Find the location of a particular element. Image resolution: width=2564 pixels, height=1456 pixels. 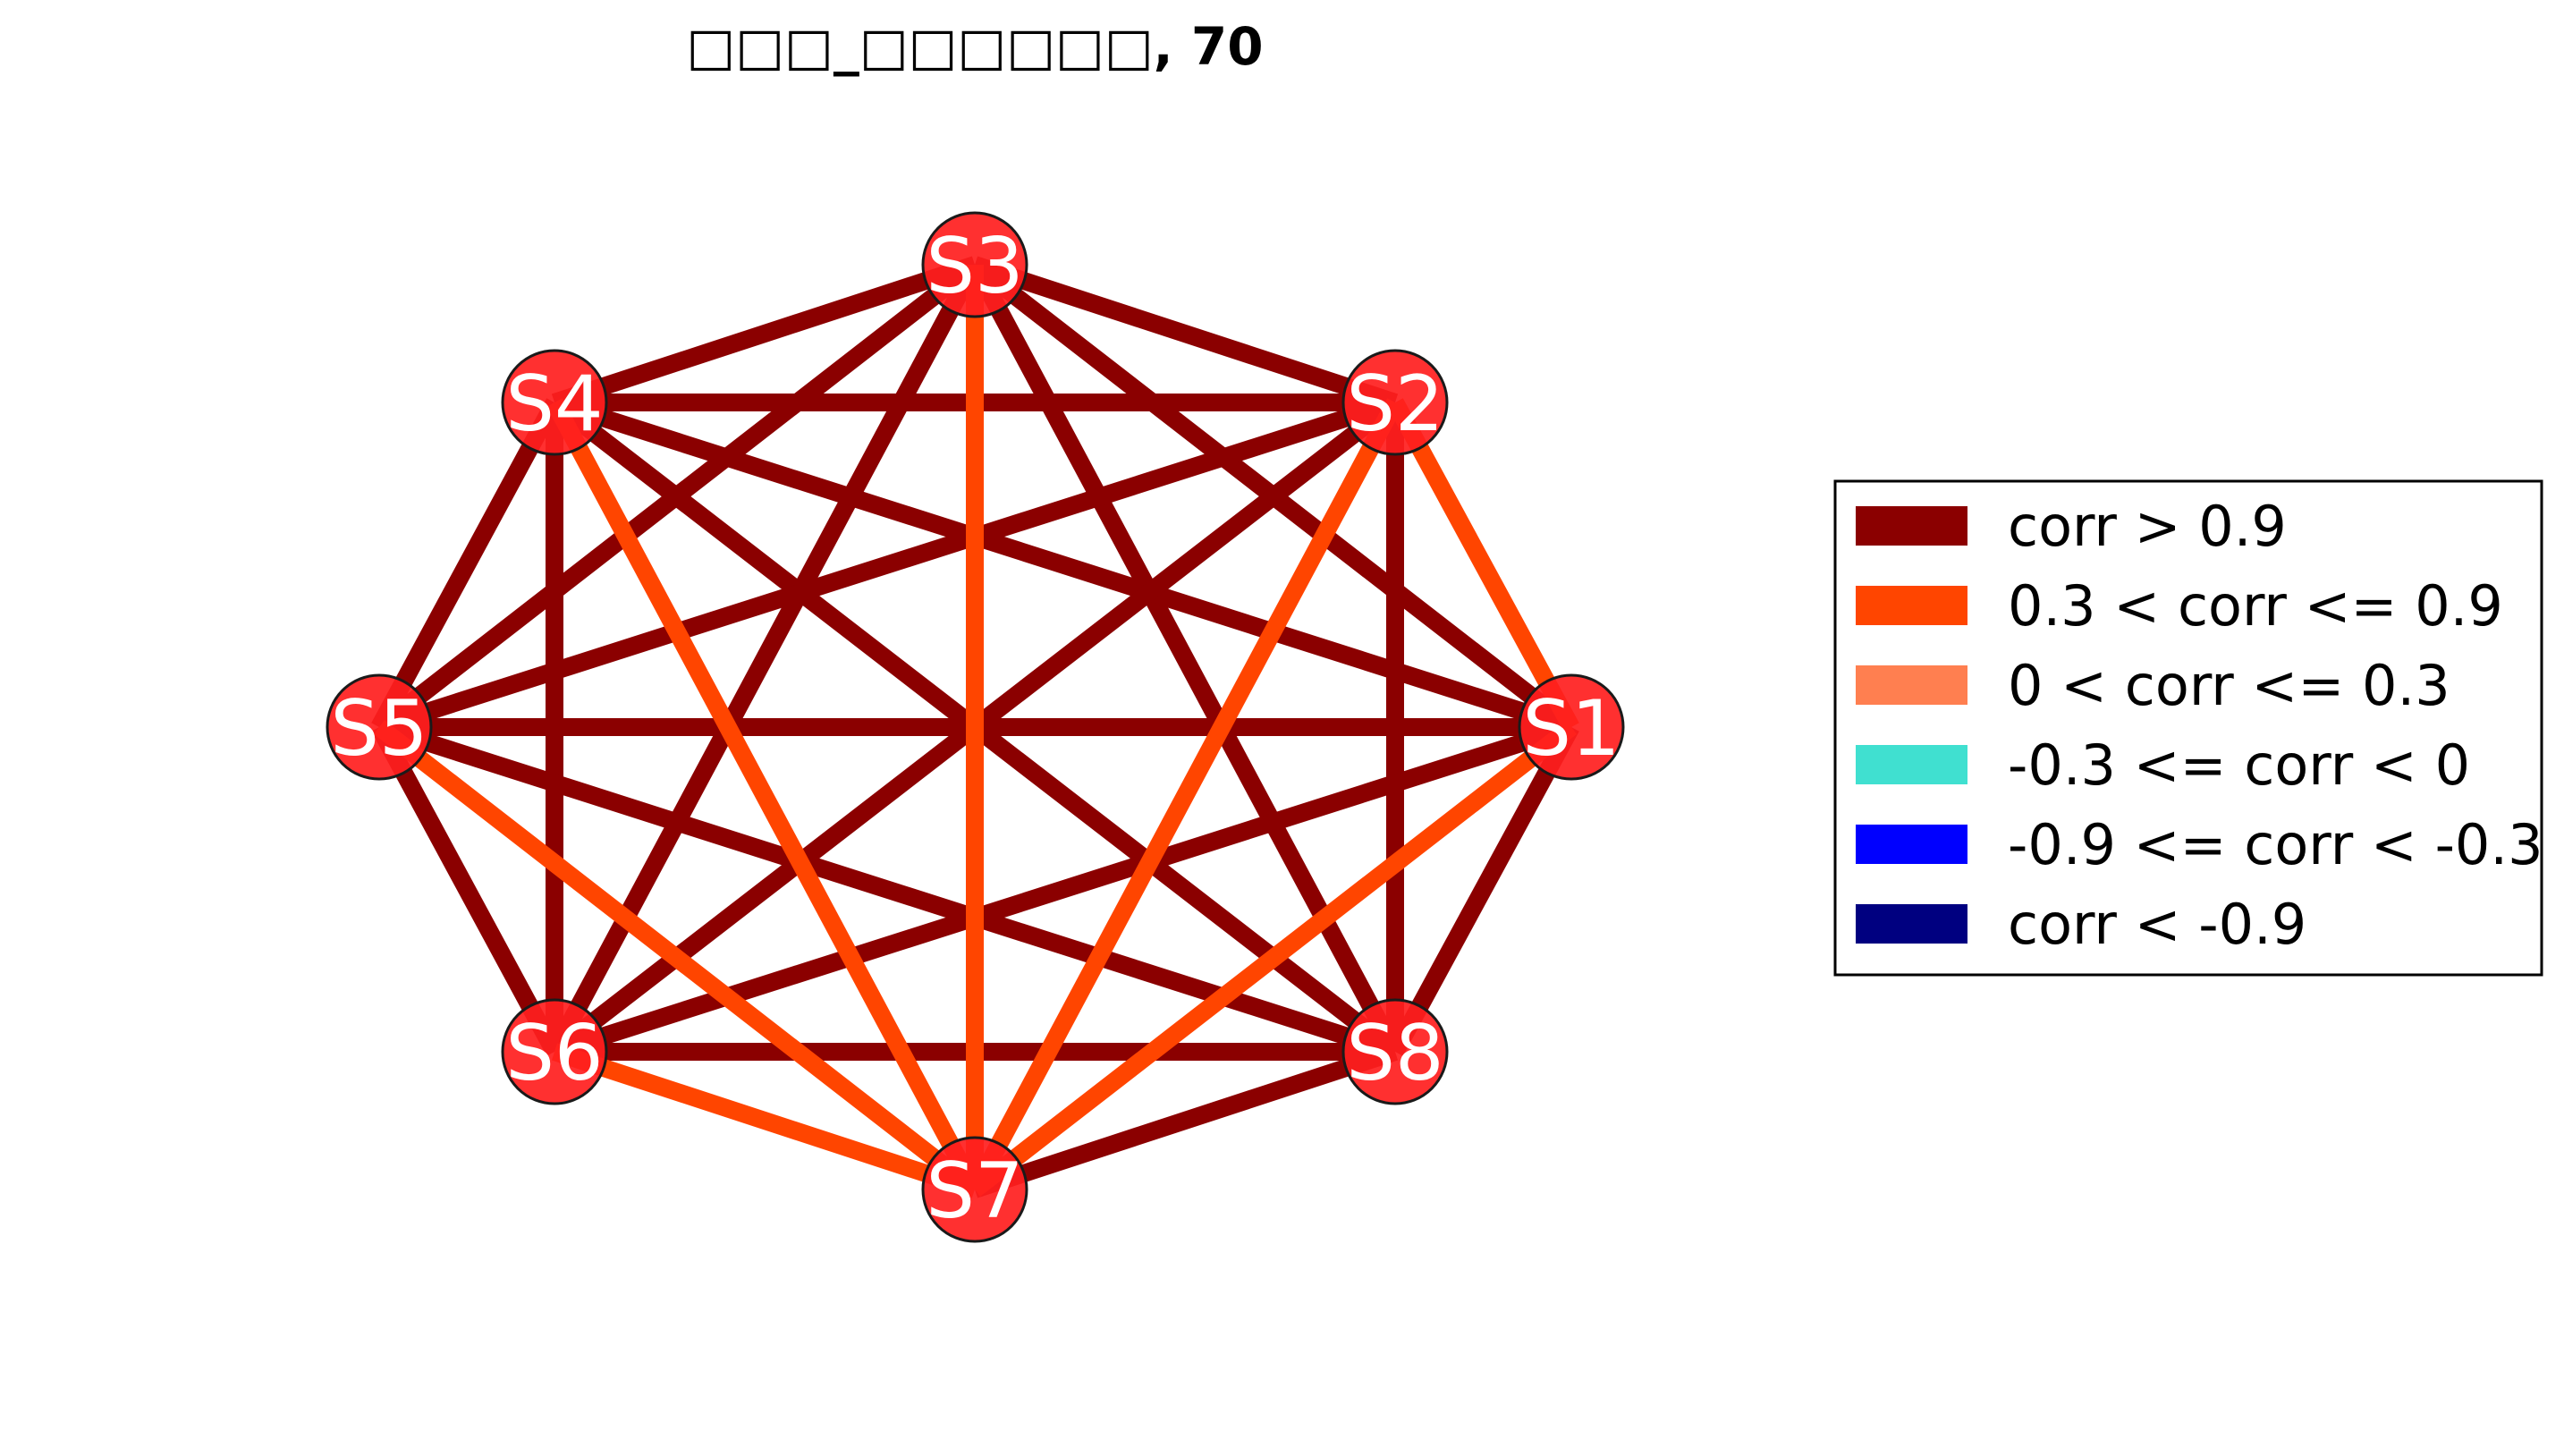

legend-item: 0 < corr <= 0.3 is located at coordinates (2153, 685).